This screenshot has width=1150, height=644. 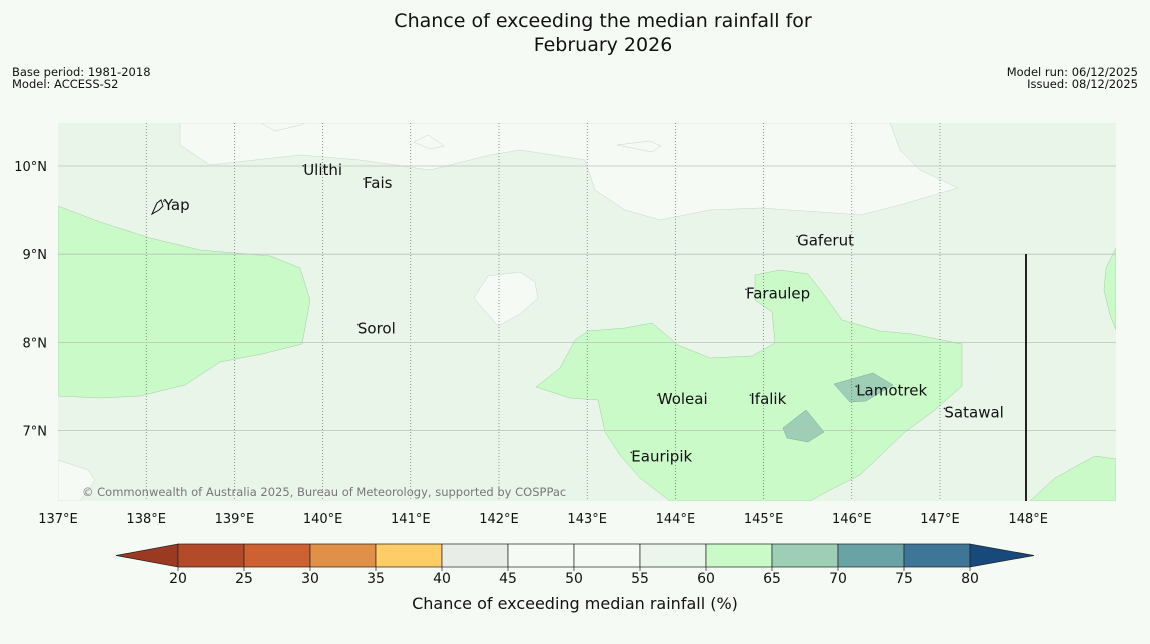 I want to click on colorbar-tick-label: 35, so click(x=376, y=579).